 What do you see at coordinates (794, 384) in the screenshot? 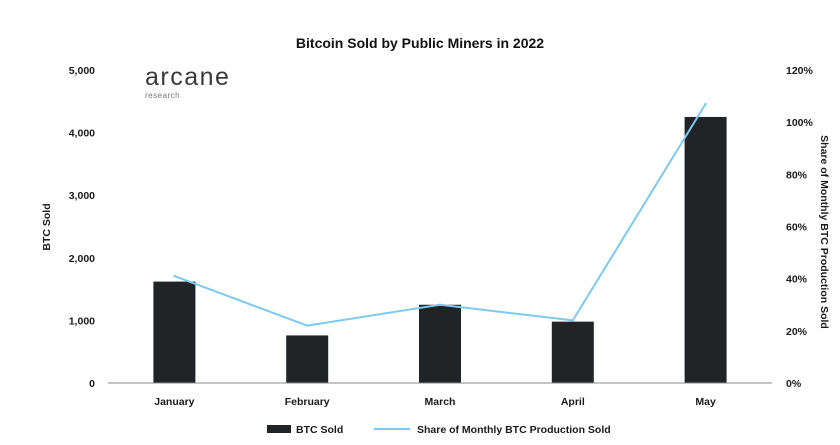
I see `y-tick-right: 0%` at bounding box center [794, 384].